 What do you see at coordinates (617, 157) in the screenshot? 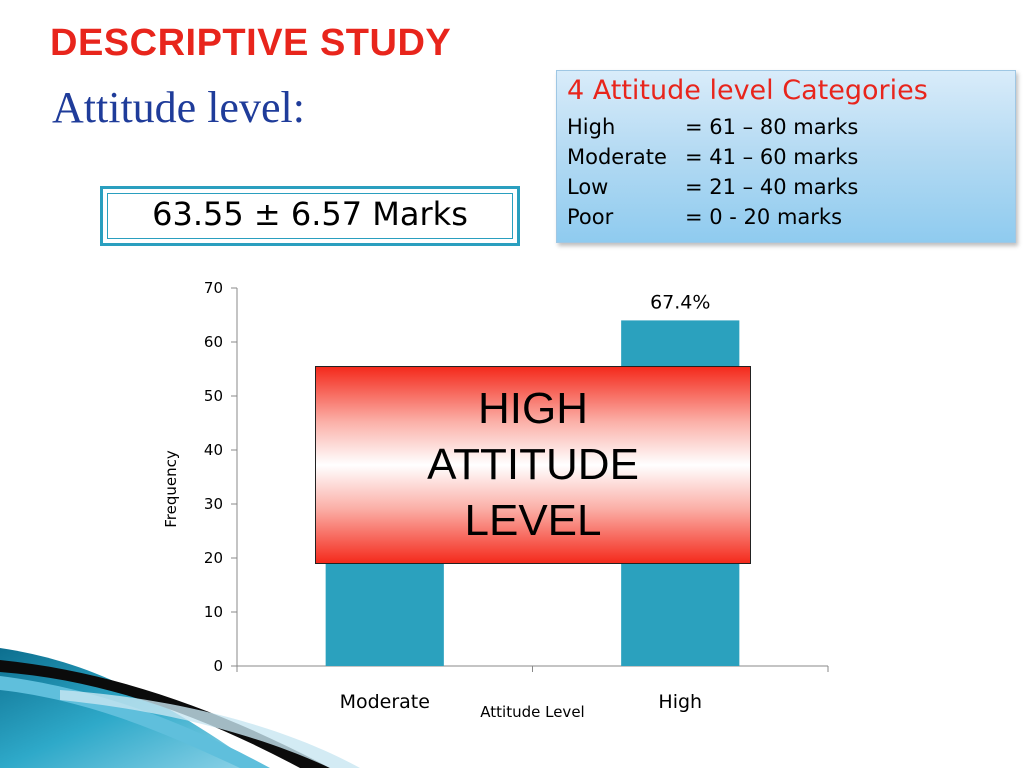
I see `category-name: Moderate` at bounding box center [617, 157].